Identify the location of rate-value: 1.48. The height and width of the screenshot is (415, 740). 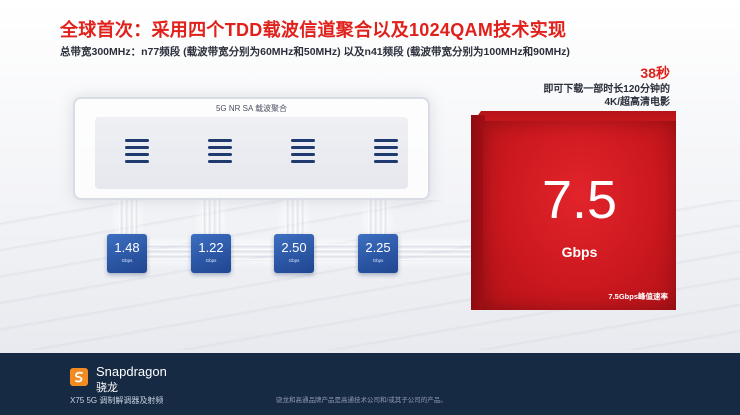
(127, 247).